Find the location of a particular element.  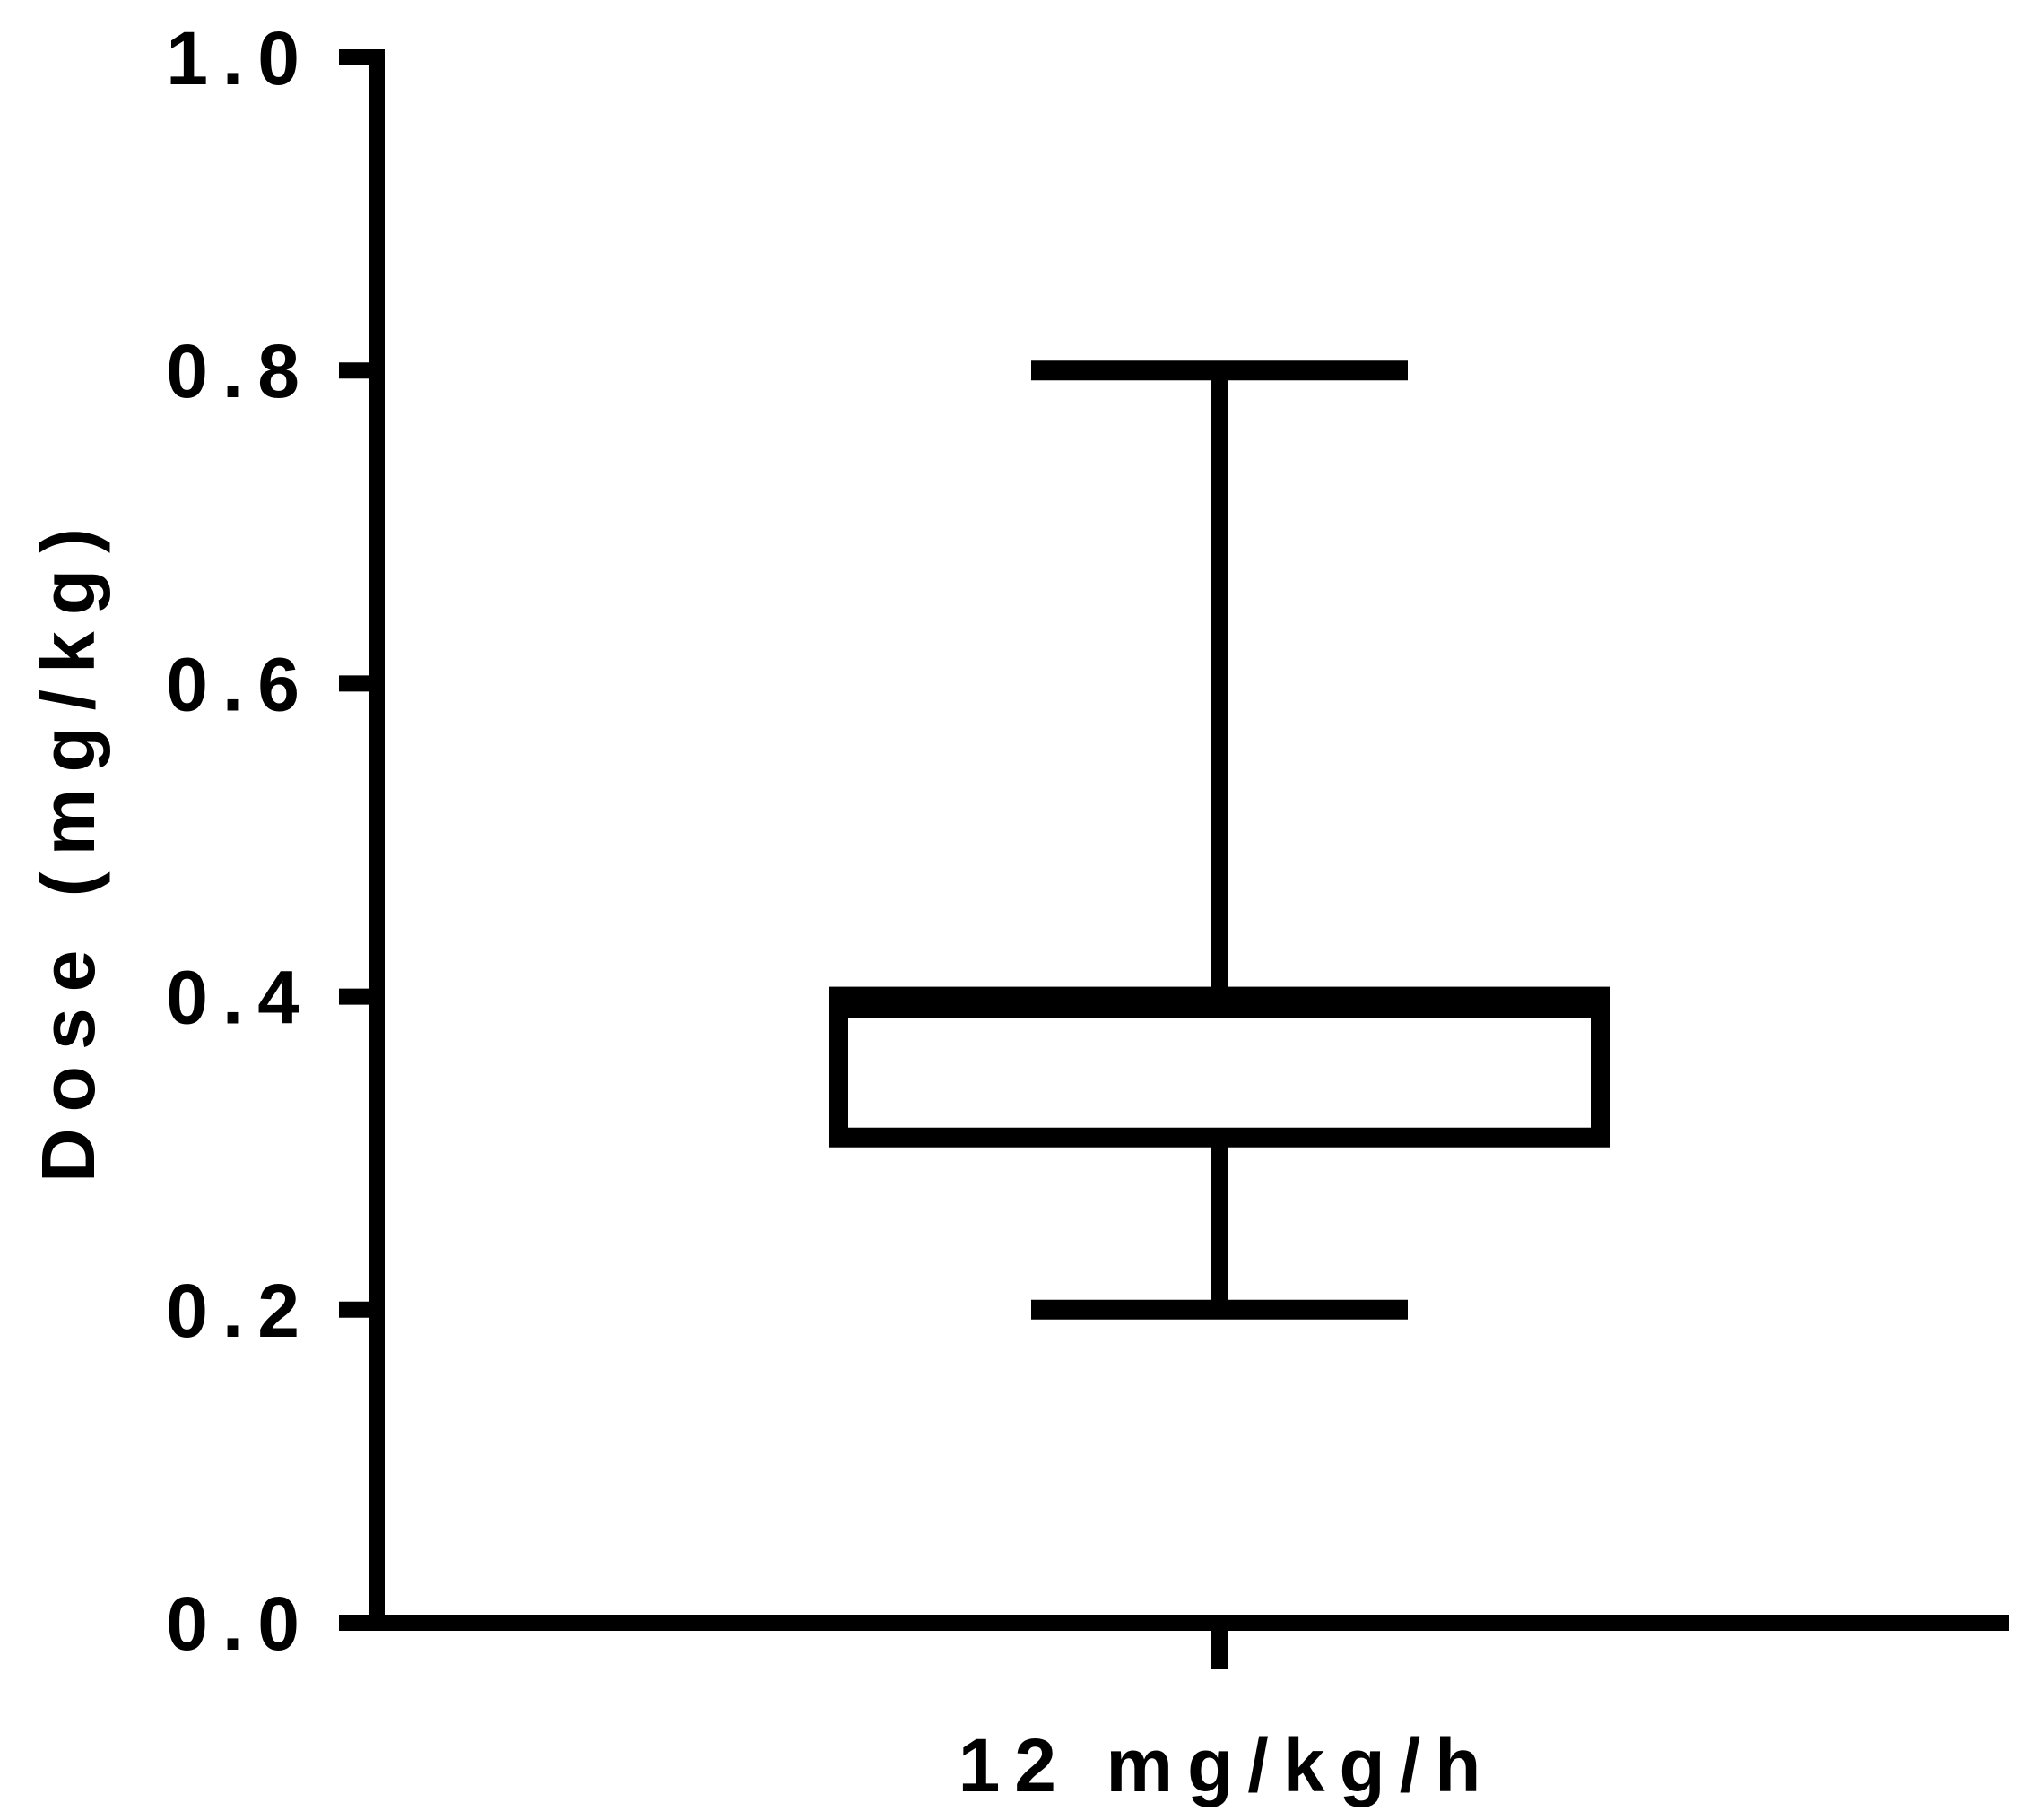

y-tick-label: 0.0 is located at coordinates (240, 1624).